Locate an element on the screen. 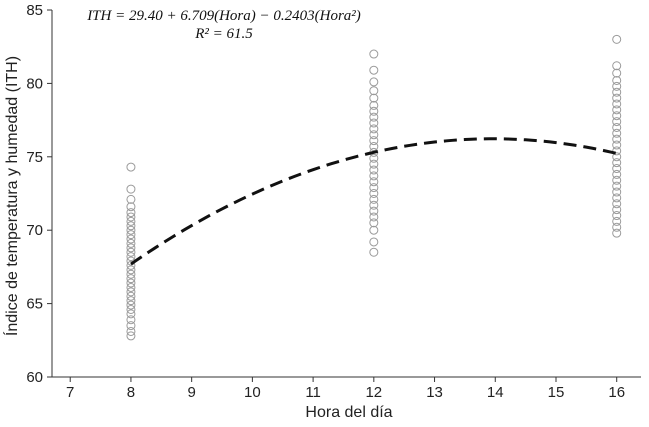 This screenshot has width=649, height=427. y-tick-label: 60 is located at coordinates (34, 377).